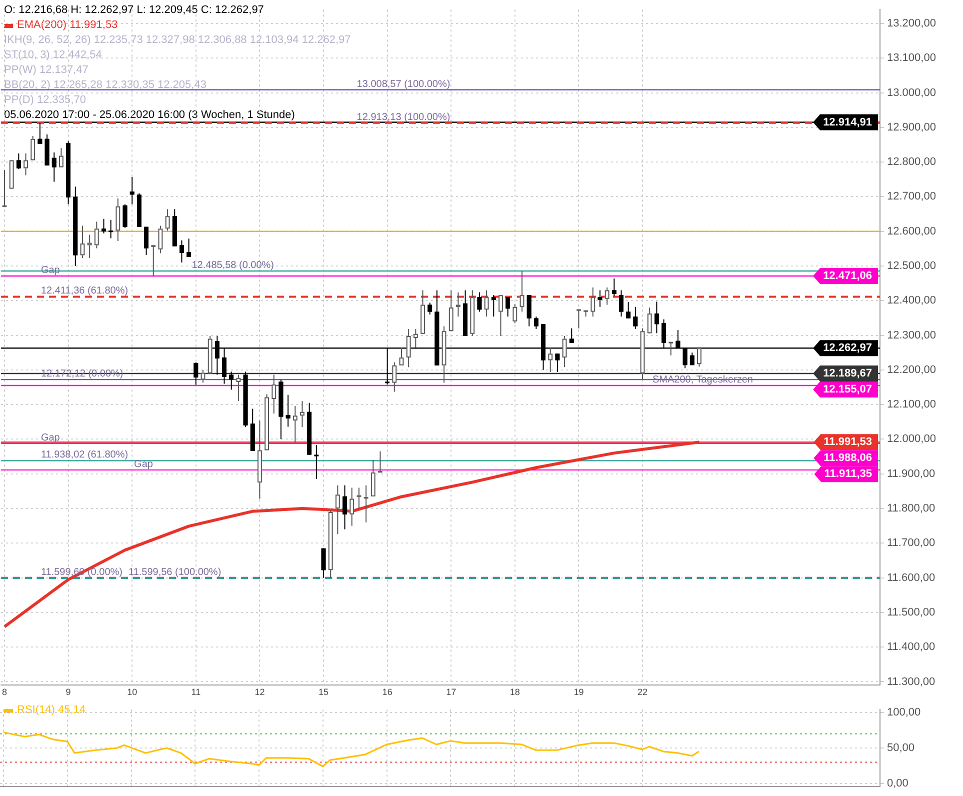 Image resolution: width=963 pixels, height=796 pixels. What do you see at coordinates (911, 508) in the screenshot?
I see `y-tick-label: 11.800,00` at bounding box center [911, 508].